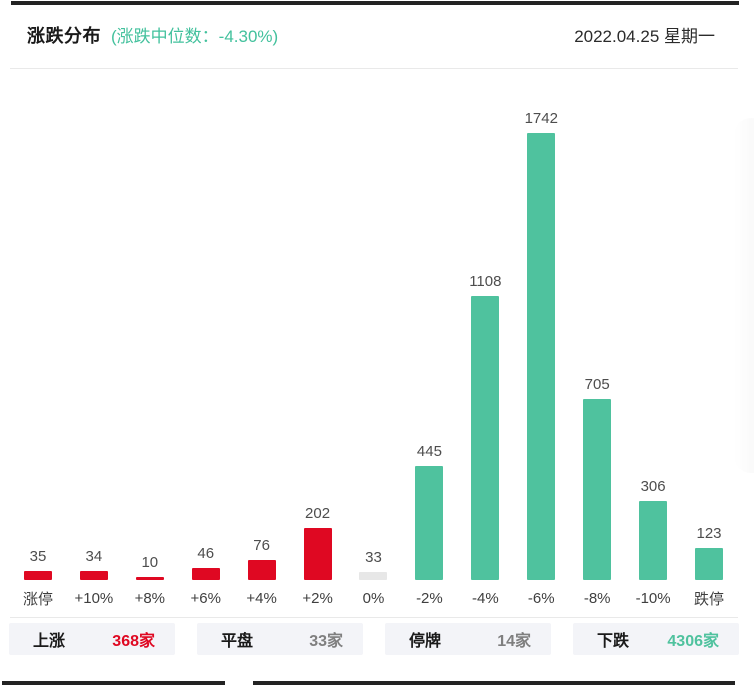 The width and height of the screenshot is (754, 685). I want to click on bottom-card-edge-left, so click(113, 683).